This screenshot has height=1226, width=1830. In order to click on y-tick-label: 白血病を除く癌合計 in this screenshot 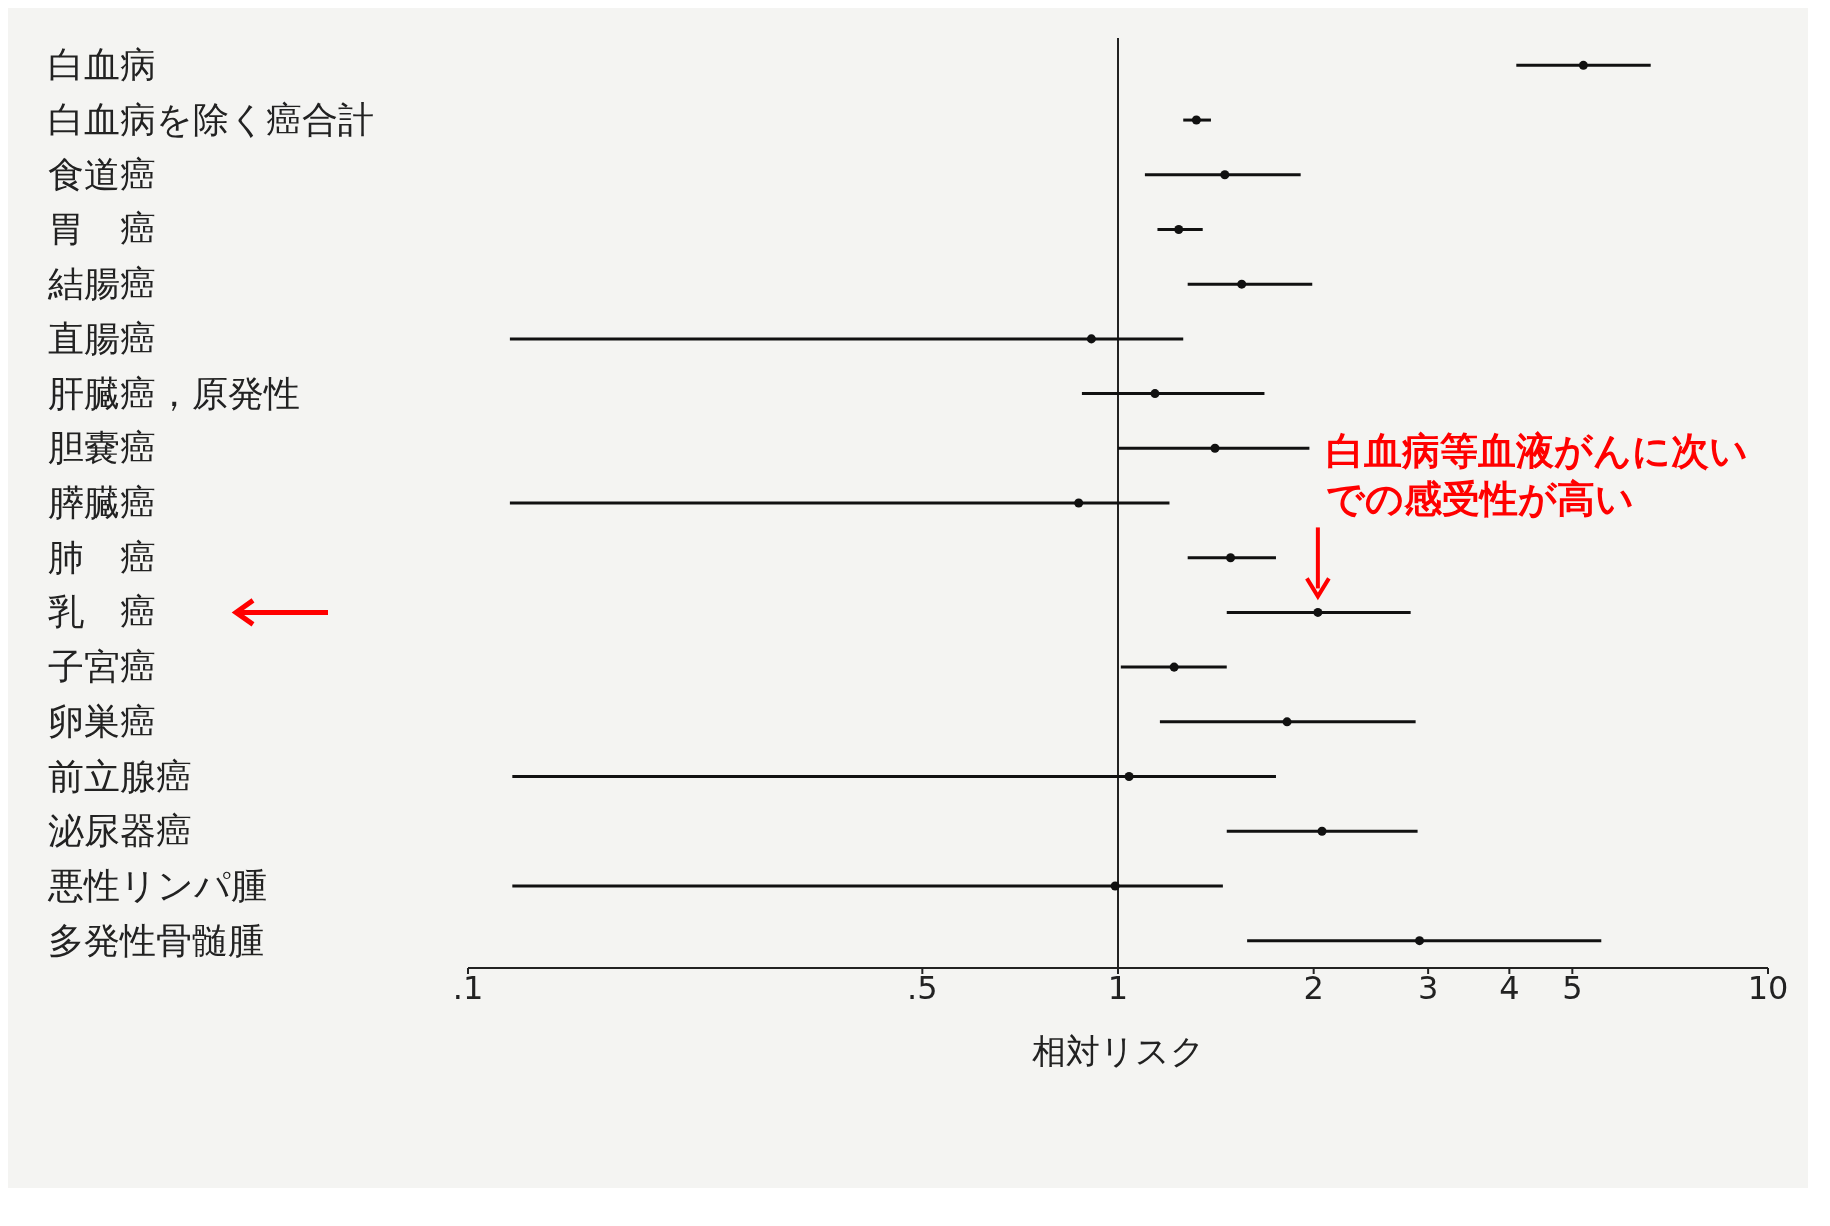, I will do `click(211, 120)`.